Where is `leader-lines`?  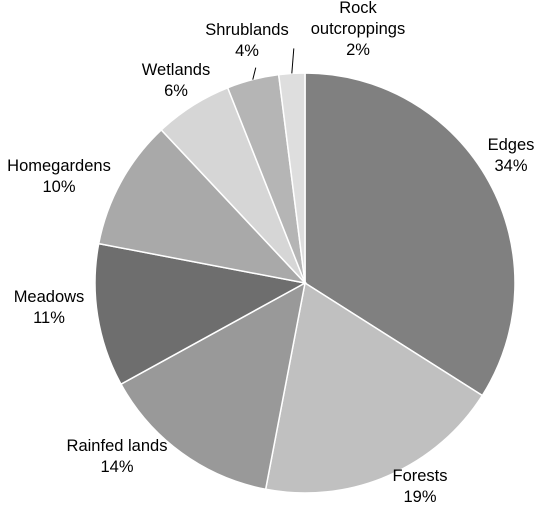 leader-lines is located at coordinates (273, 64).